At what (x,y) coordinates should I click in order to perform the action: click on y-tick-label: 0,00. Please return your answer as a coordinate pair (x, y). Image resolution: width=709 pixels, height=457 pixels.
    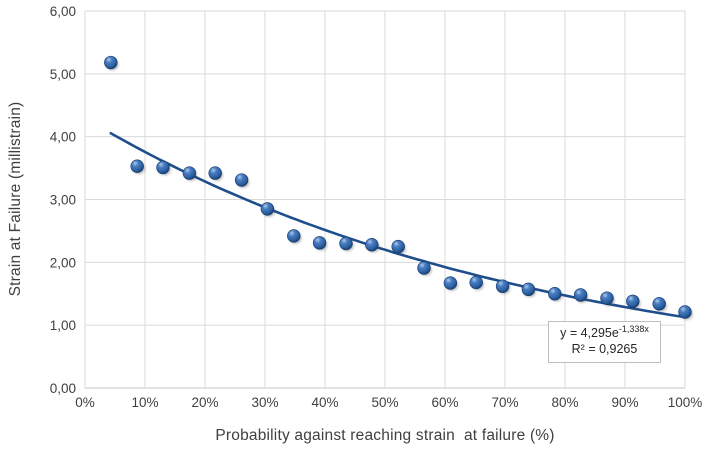
    Looking at the image, I should click on (63, 388).